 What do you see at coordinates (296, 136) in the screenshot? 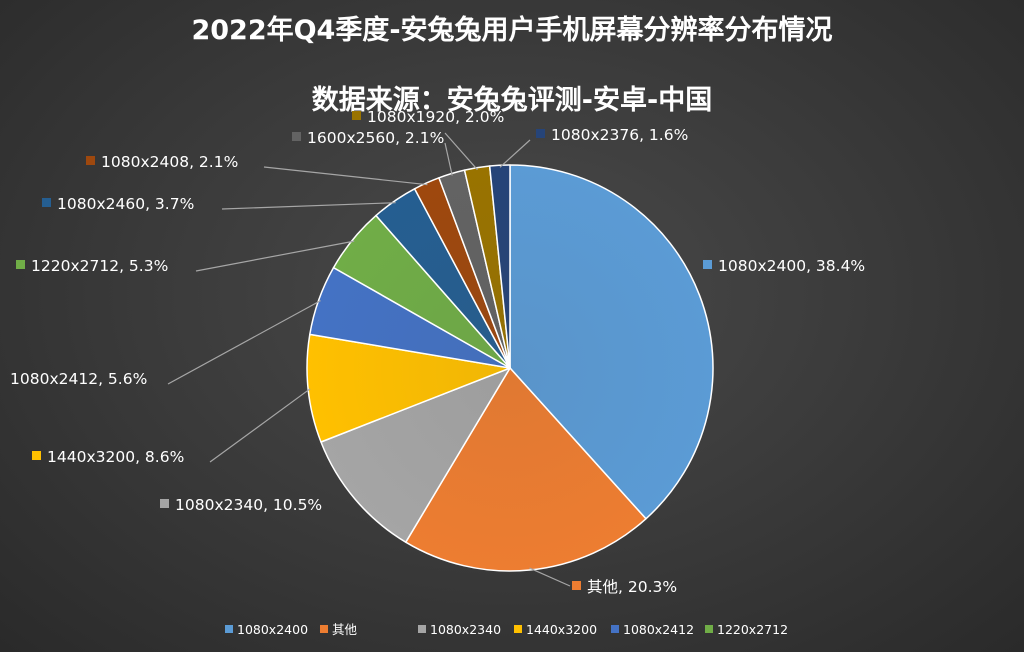
I see `label-marker-1600x2560` at bounding box center [296, 136].